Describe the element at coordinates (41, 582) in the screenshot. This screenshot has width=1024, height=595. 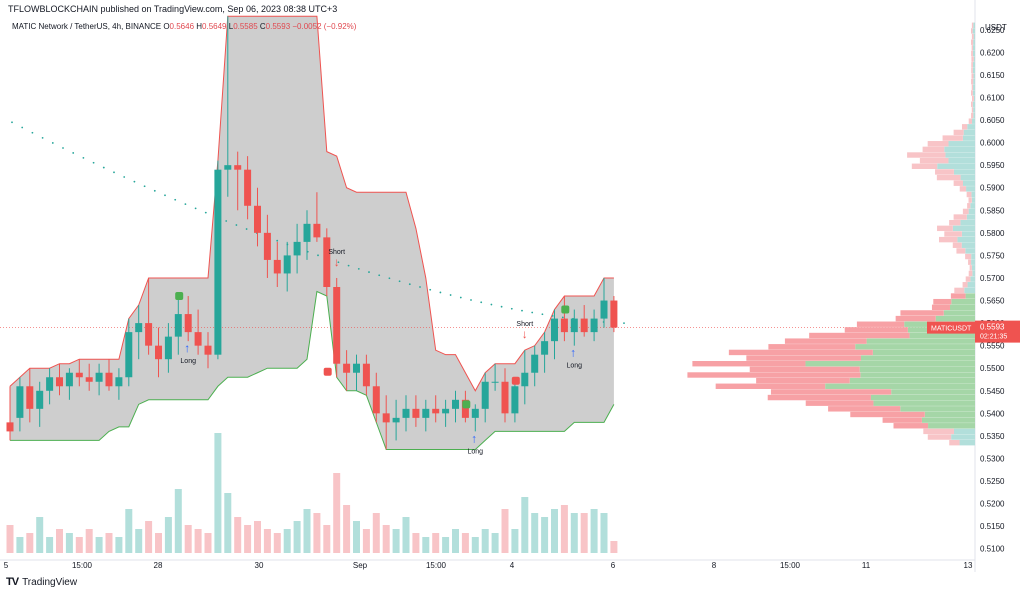
I see `footer-brand: TV TradingView` at that location.